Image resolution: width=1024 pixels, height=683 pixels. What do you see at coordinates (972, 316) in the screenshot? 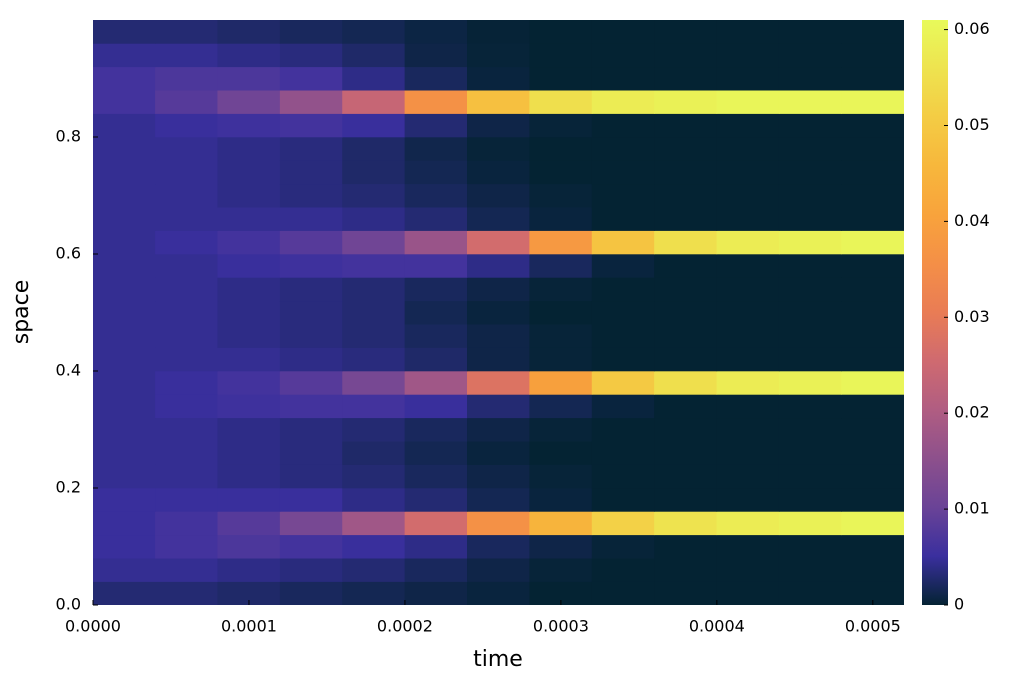
I see `colorbar-tick-label: 0.03` at bounding box center [972, 316].